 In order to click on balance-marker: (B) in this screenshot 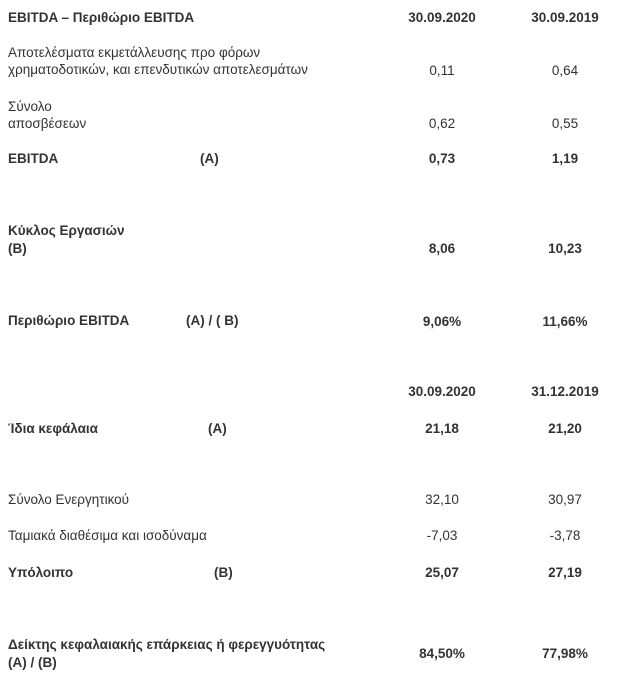, I will do `click(223, 572)`.